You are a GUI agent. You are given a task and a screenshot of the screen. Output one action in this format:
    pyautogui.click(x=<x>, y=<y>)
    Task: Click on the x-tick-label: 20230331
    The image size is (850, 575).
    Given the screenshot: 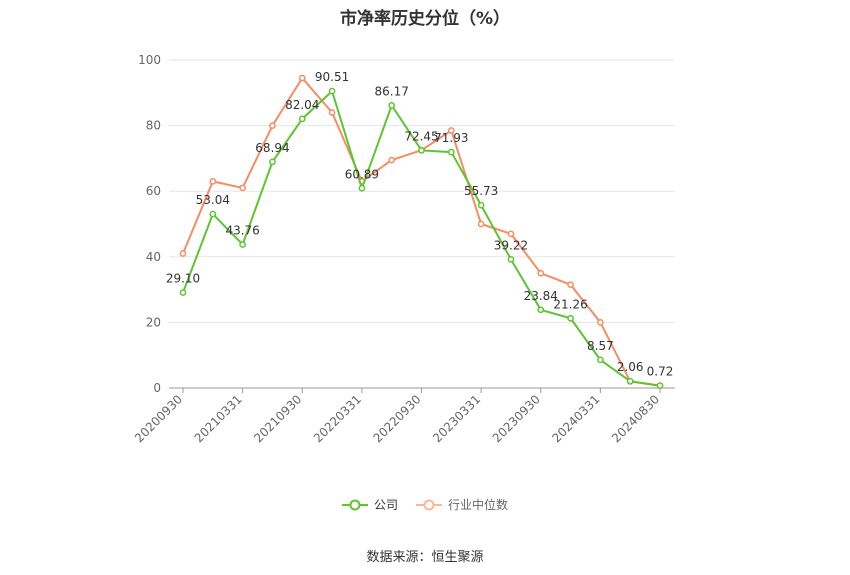 What is the action you would take?
    pyautogui.click(x=456, y=418)
    